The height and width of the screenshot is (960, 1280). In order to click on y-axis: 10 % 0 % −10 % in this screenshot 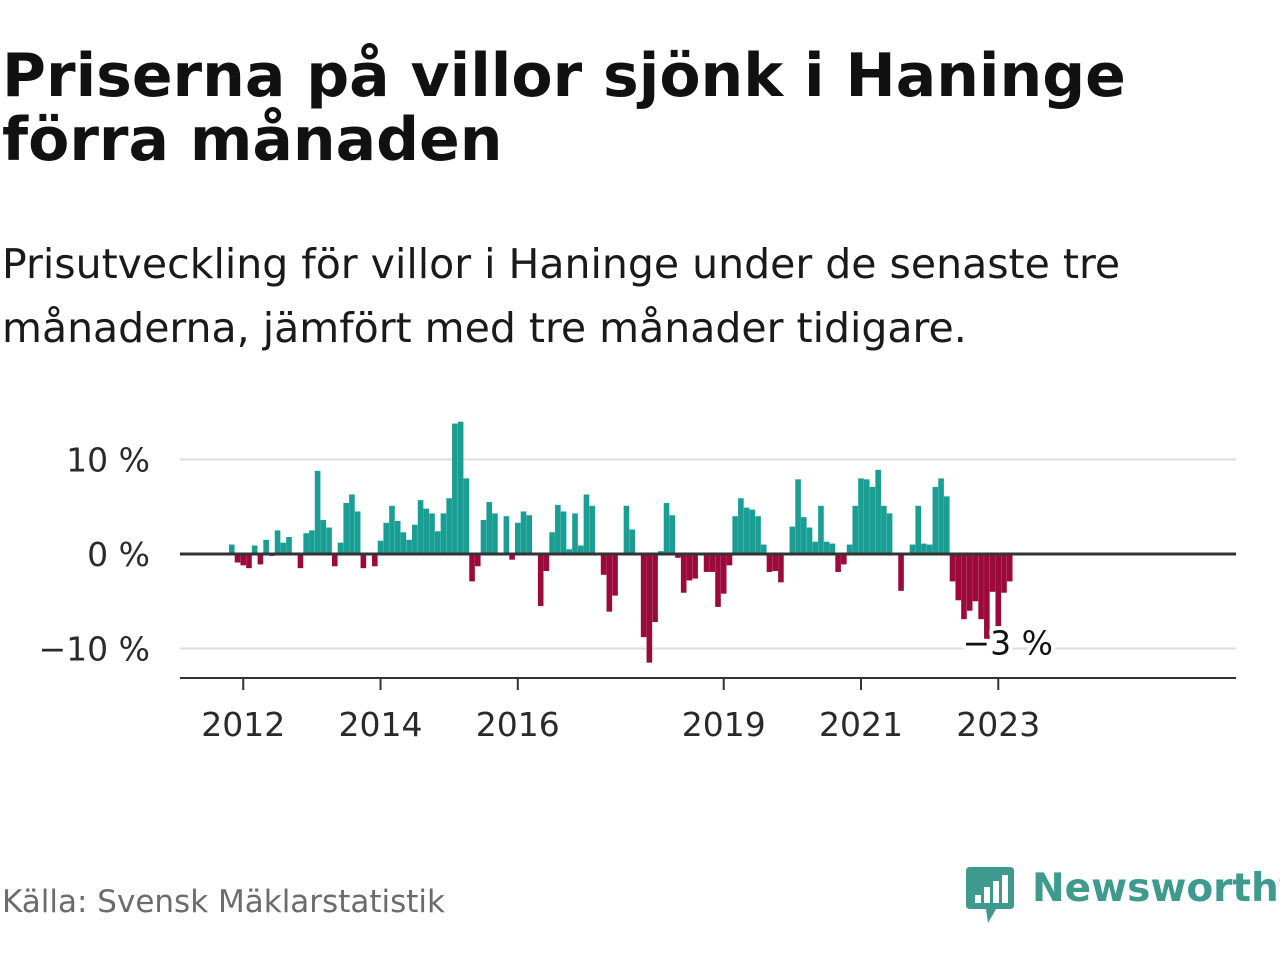, I will do `click(95, 555)`.